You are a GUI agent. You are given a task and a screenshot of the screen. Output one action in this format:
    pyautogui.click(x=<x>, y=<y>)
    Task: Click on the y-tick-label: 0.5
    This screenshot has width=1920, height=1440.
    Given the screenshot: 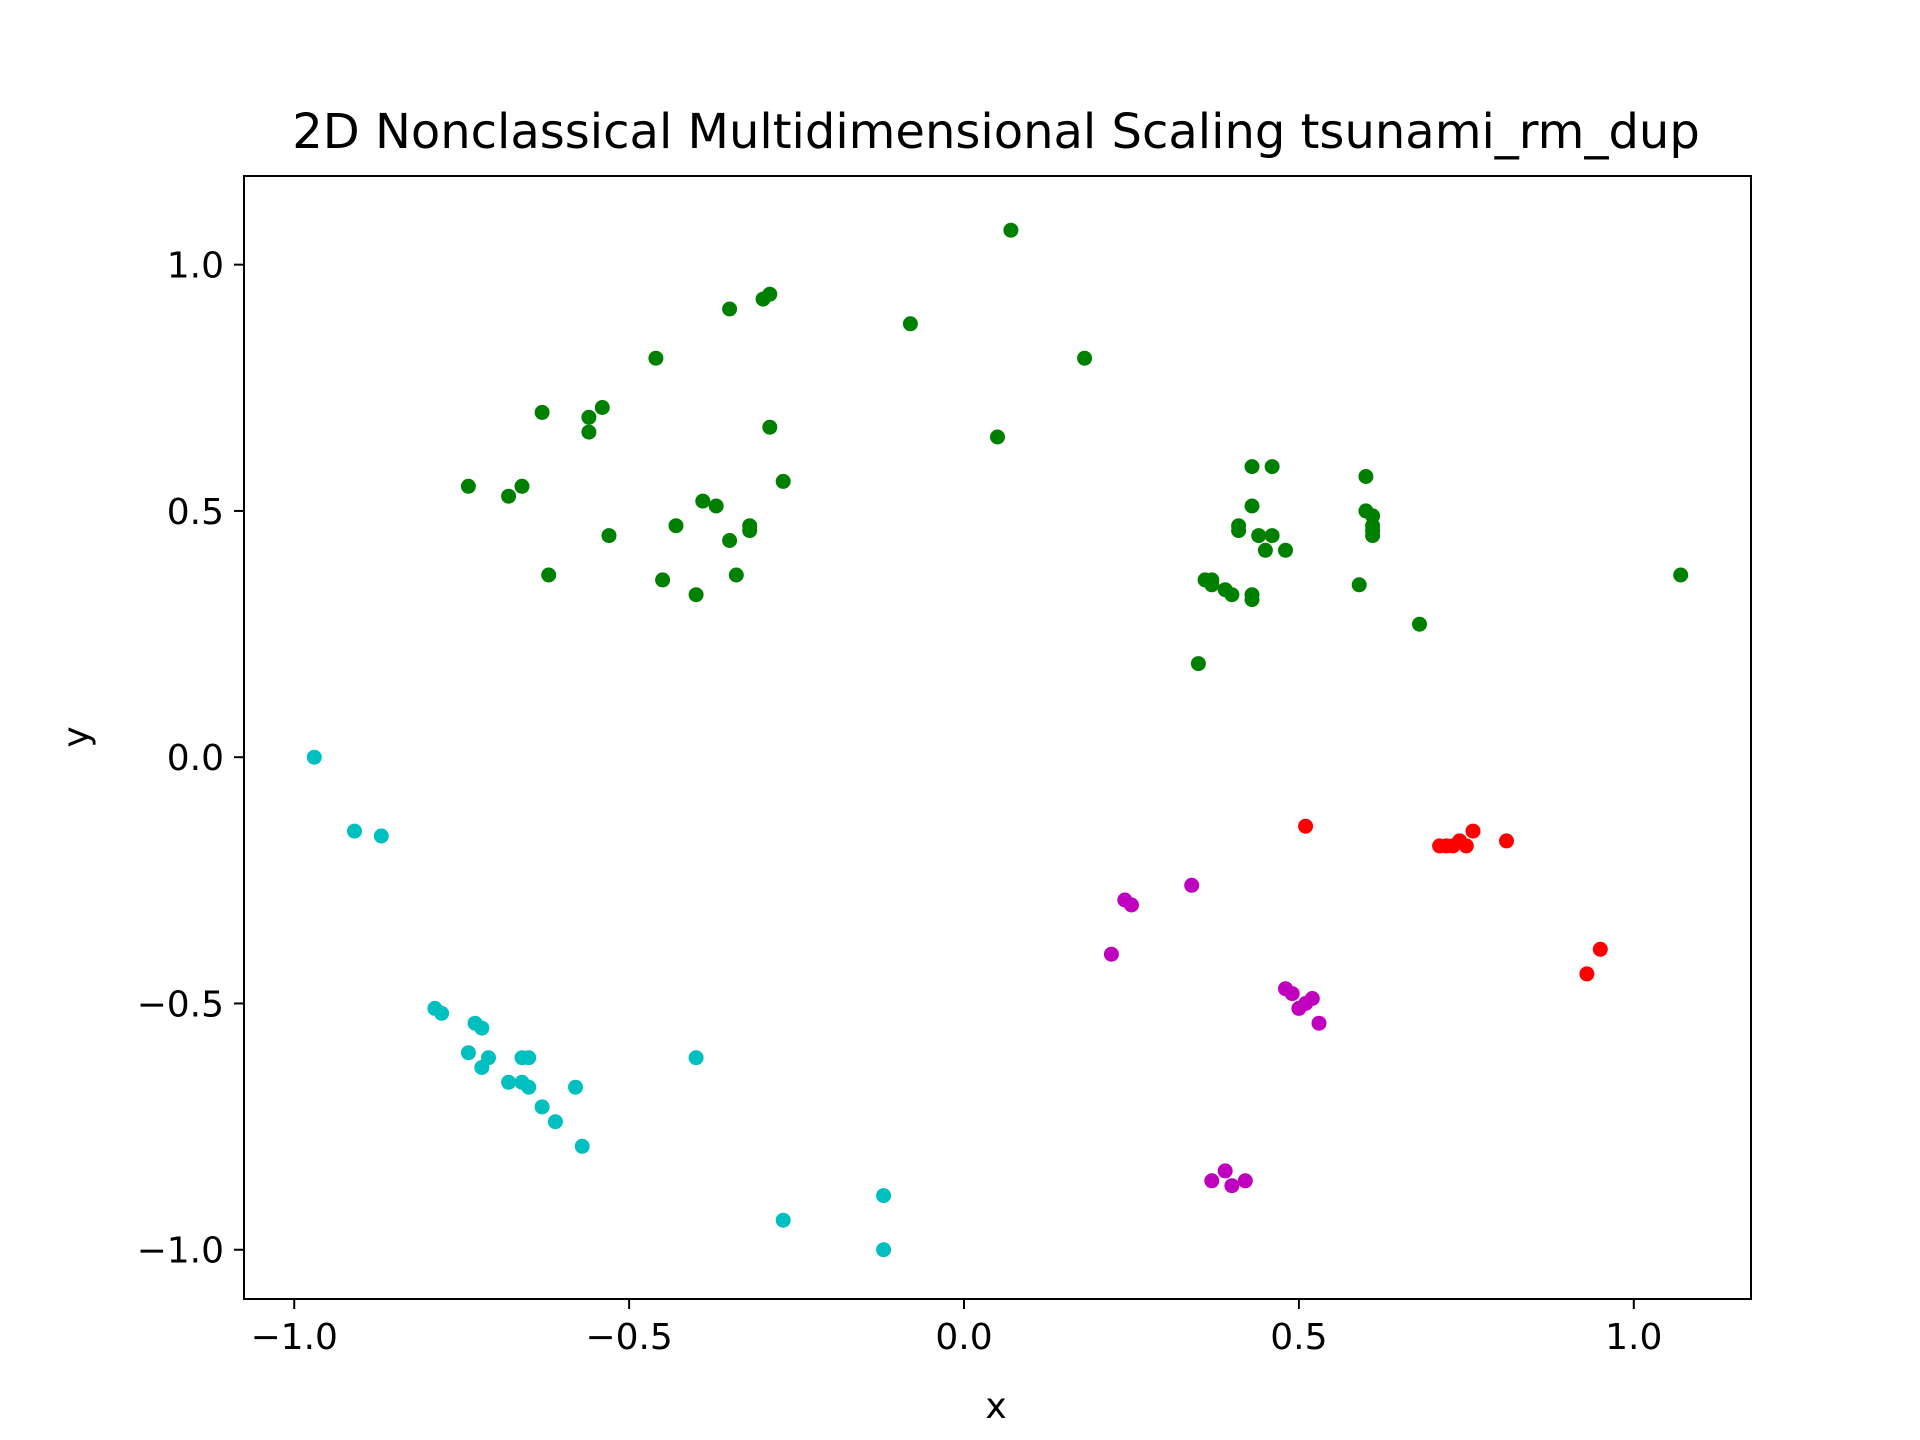 What is the action you would take?
    pyautogui.click(x=195, y=512)
    